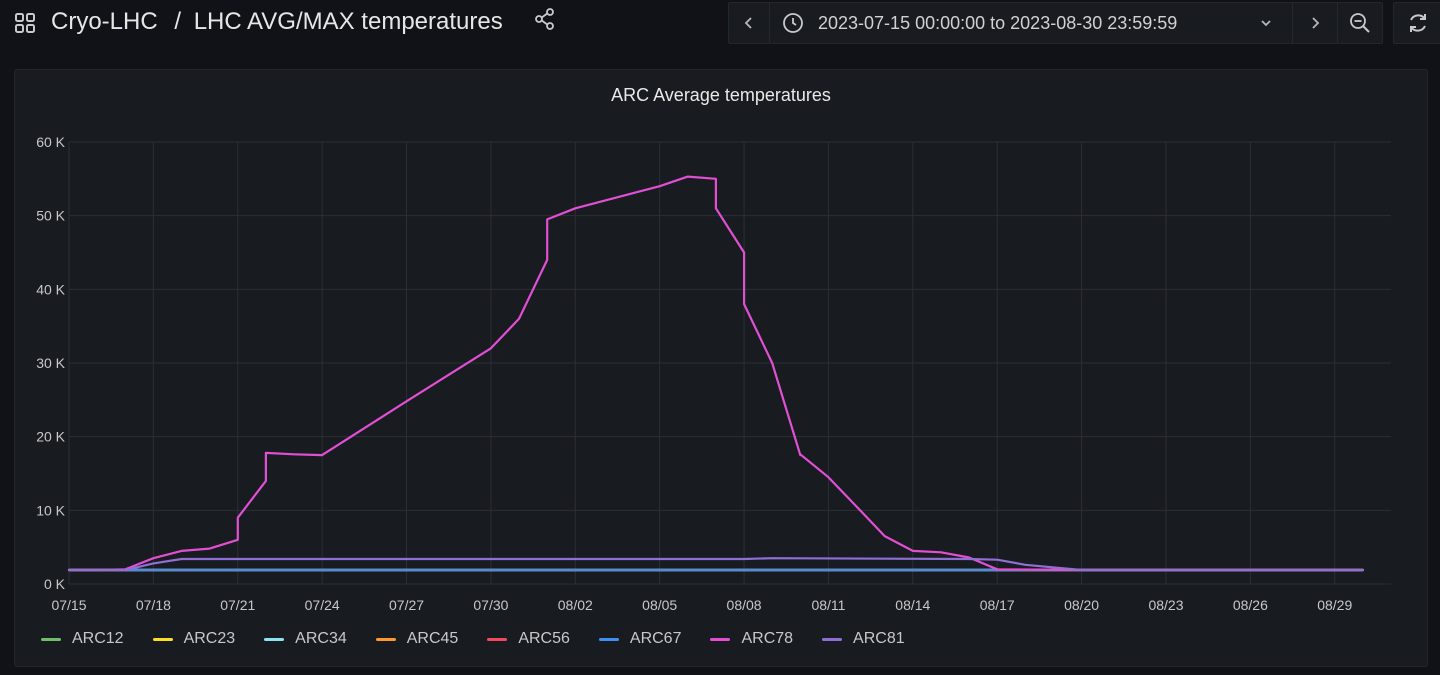 The width and height of the screenshot is (1440, 675). I want to click on refresh-button, so click(1416, 23).